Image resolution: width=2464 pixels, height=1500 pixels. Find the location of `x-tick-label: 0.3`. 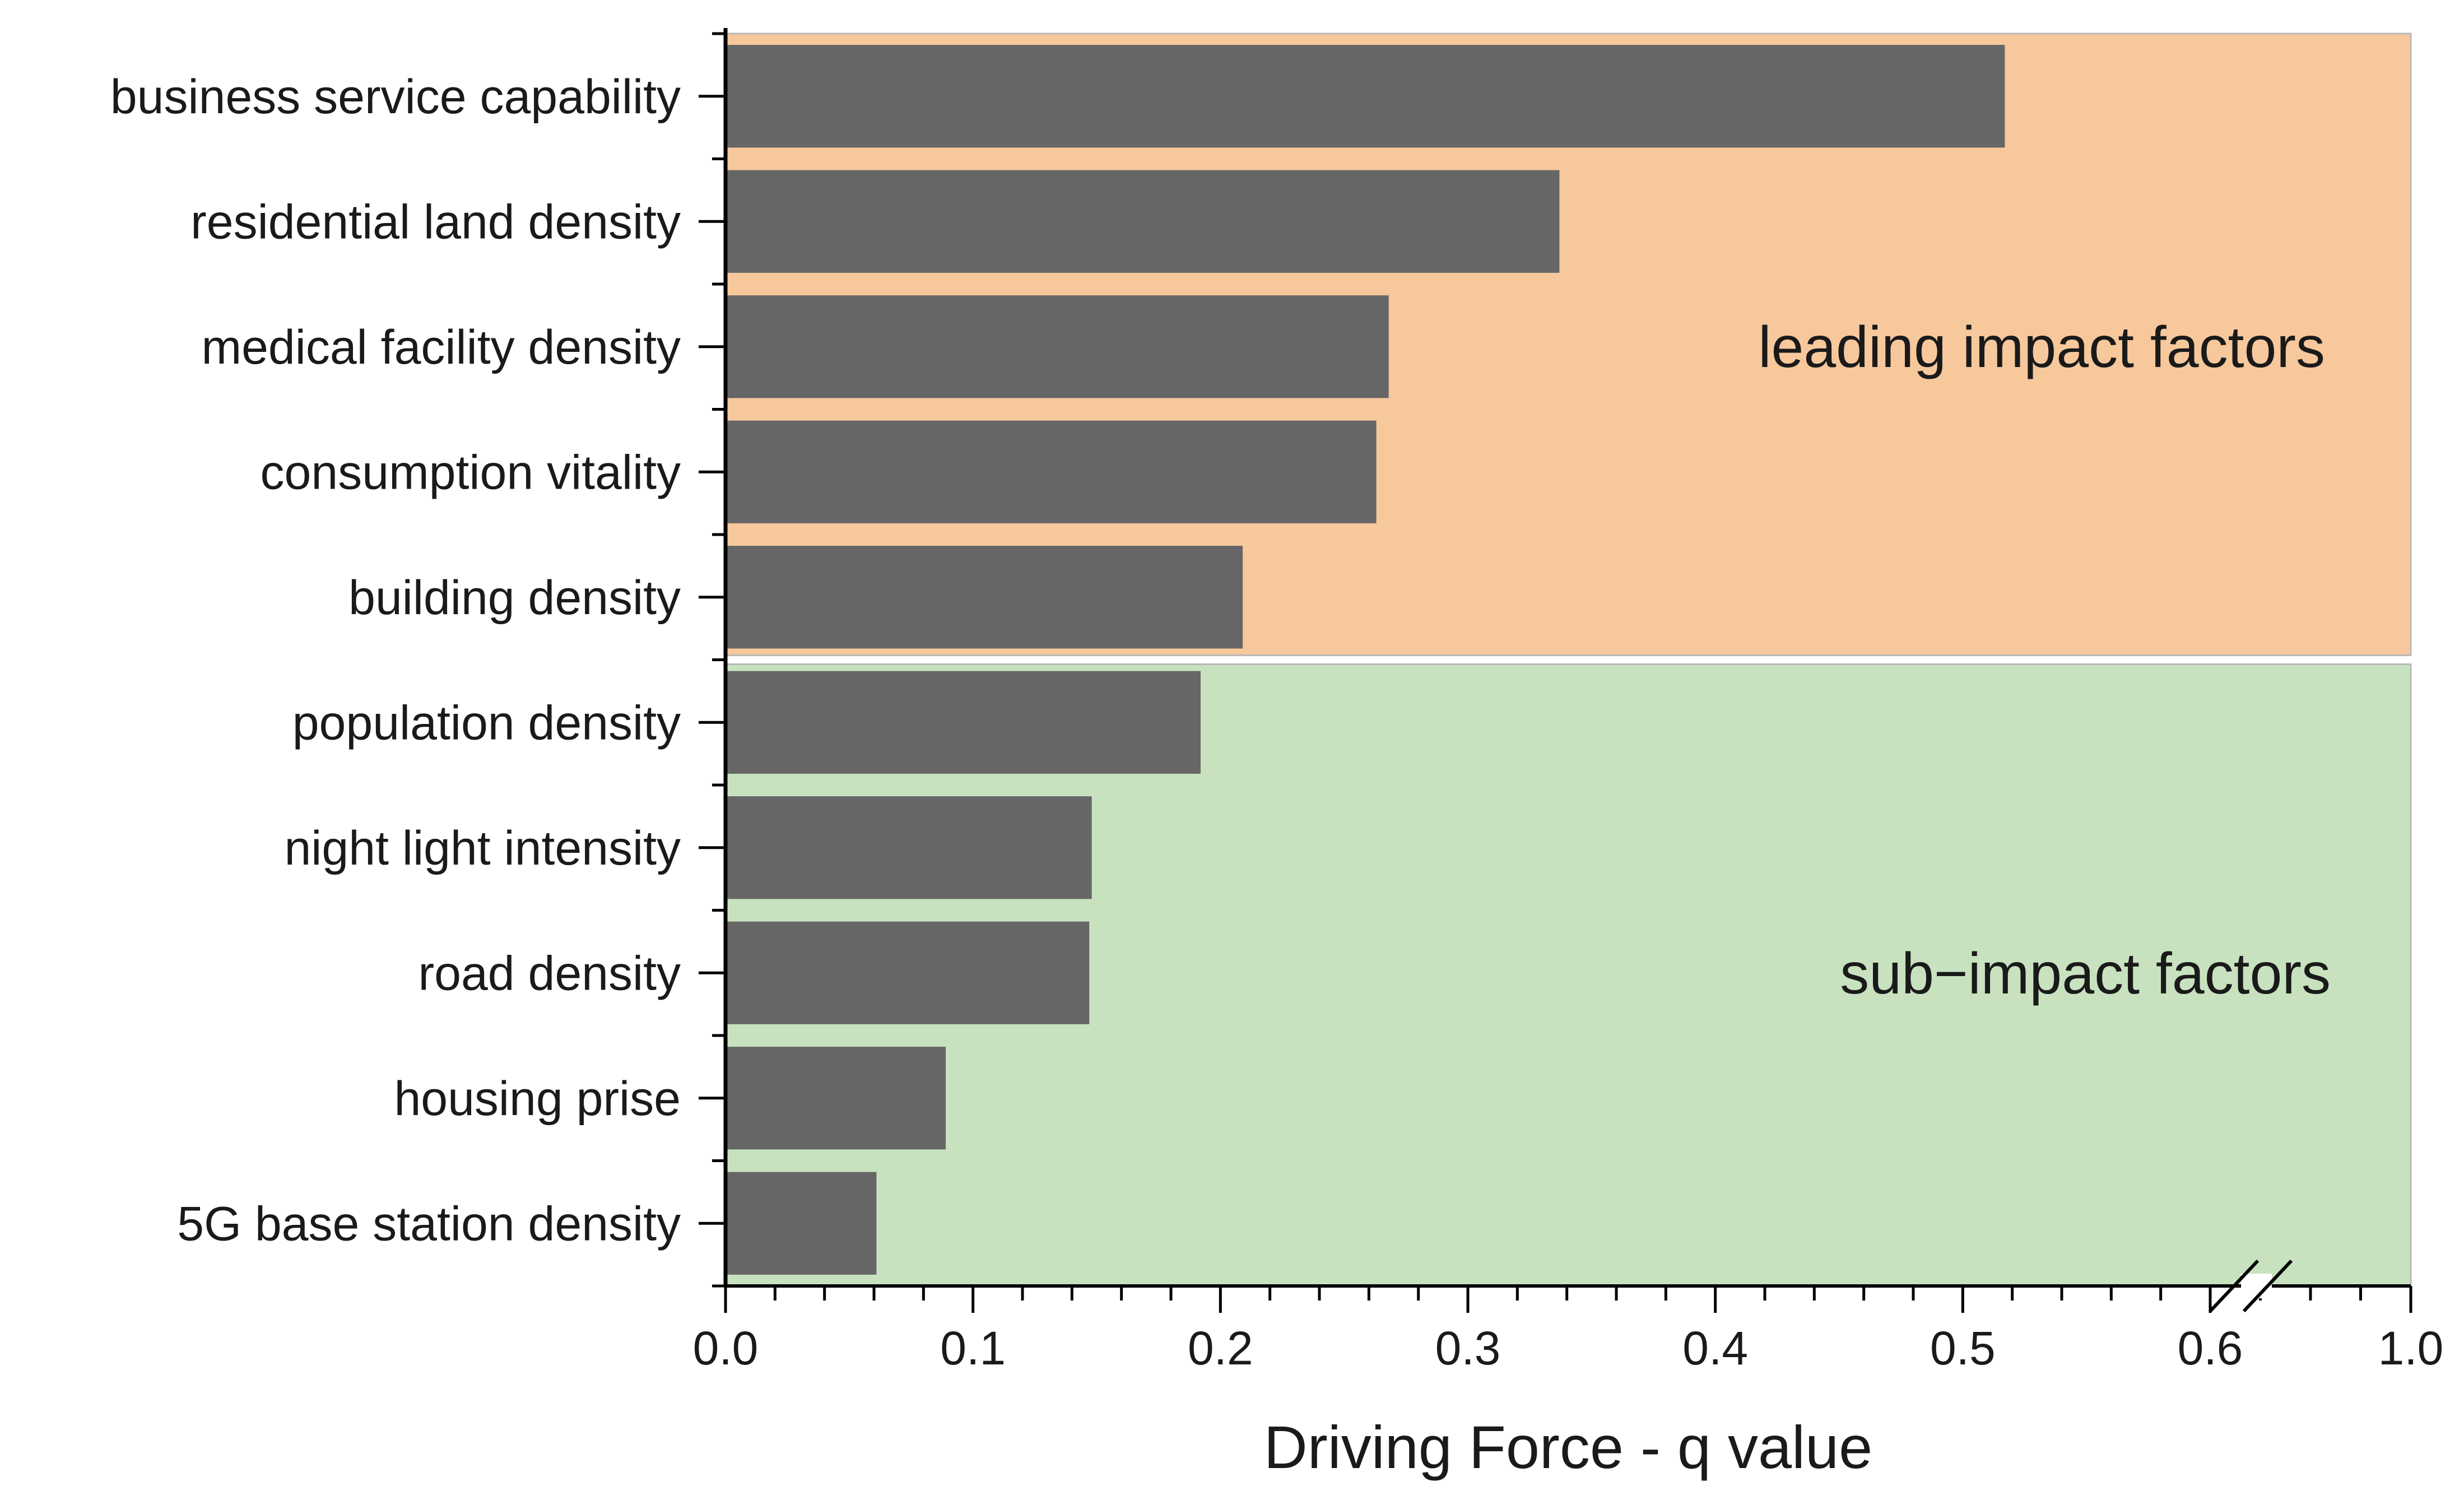

x-tick-label: 0.3 is located at coordinates (1468, 1348).